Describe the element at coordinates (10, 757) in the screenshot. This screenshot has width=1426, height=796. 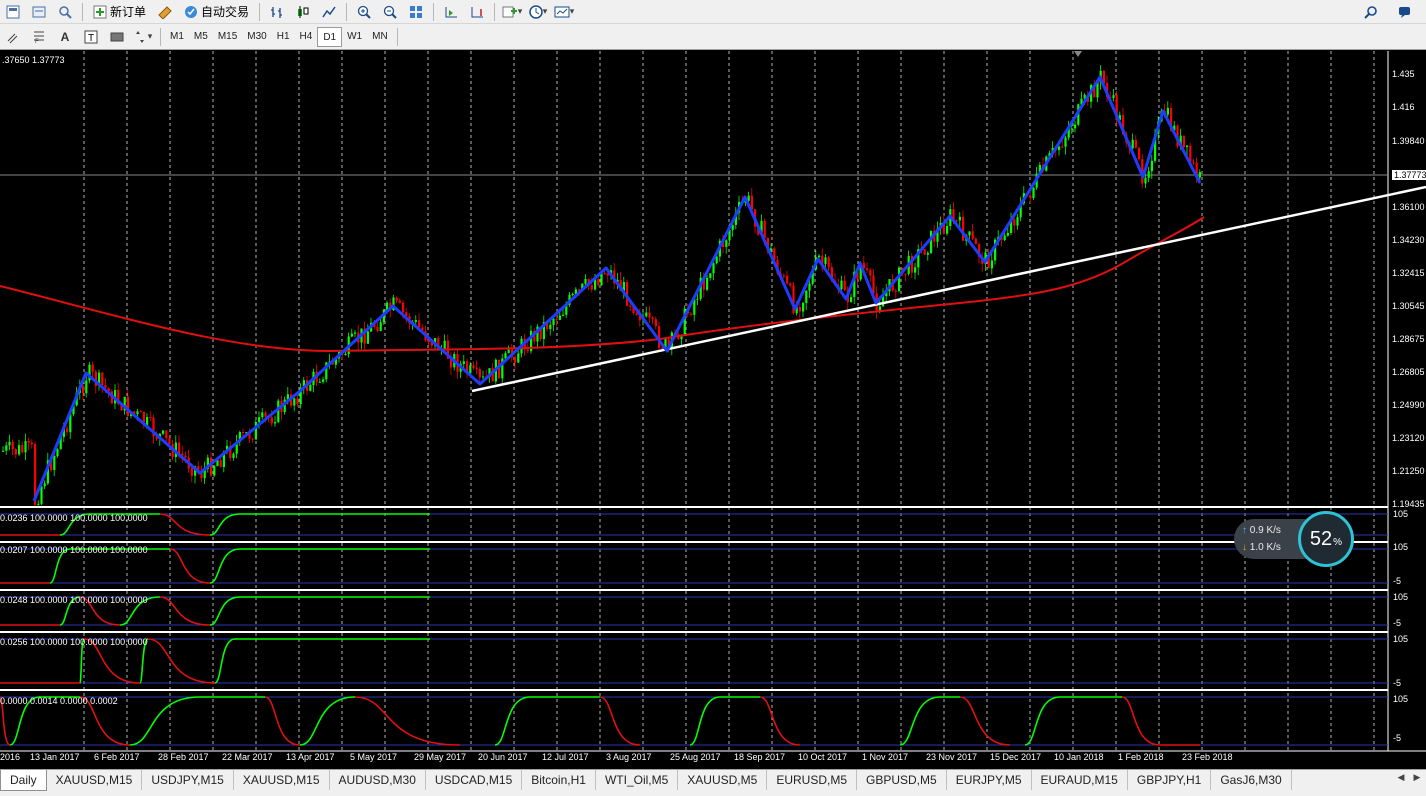
I see `date-label: 2016` at that location.